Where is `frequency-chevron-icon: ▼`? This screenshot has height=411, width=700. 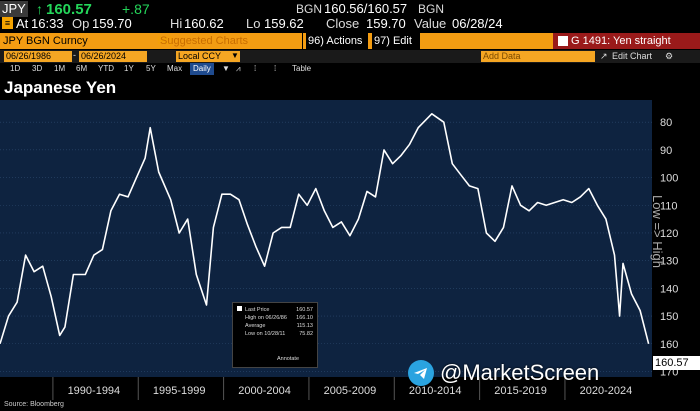 frequency-chevron-icon: ▼ is located at coordinates (226, 68).